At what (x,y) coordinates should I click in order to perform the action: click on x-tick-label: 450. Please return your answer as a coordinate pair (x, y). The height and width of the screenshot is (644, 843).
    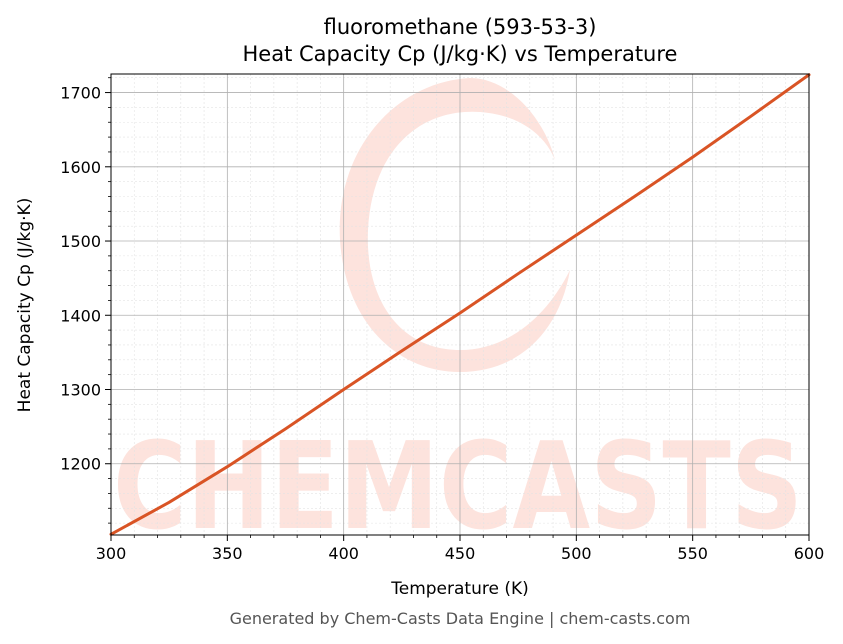
    Looking at the image, I should click on (460, 553).